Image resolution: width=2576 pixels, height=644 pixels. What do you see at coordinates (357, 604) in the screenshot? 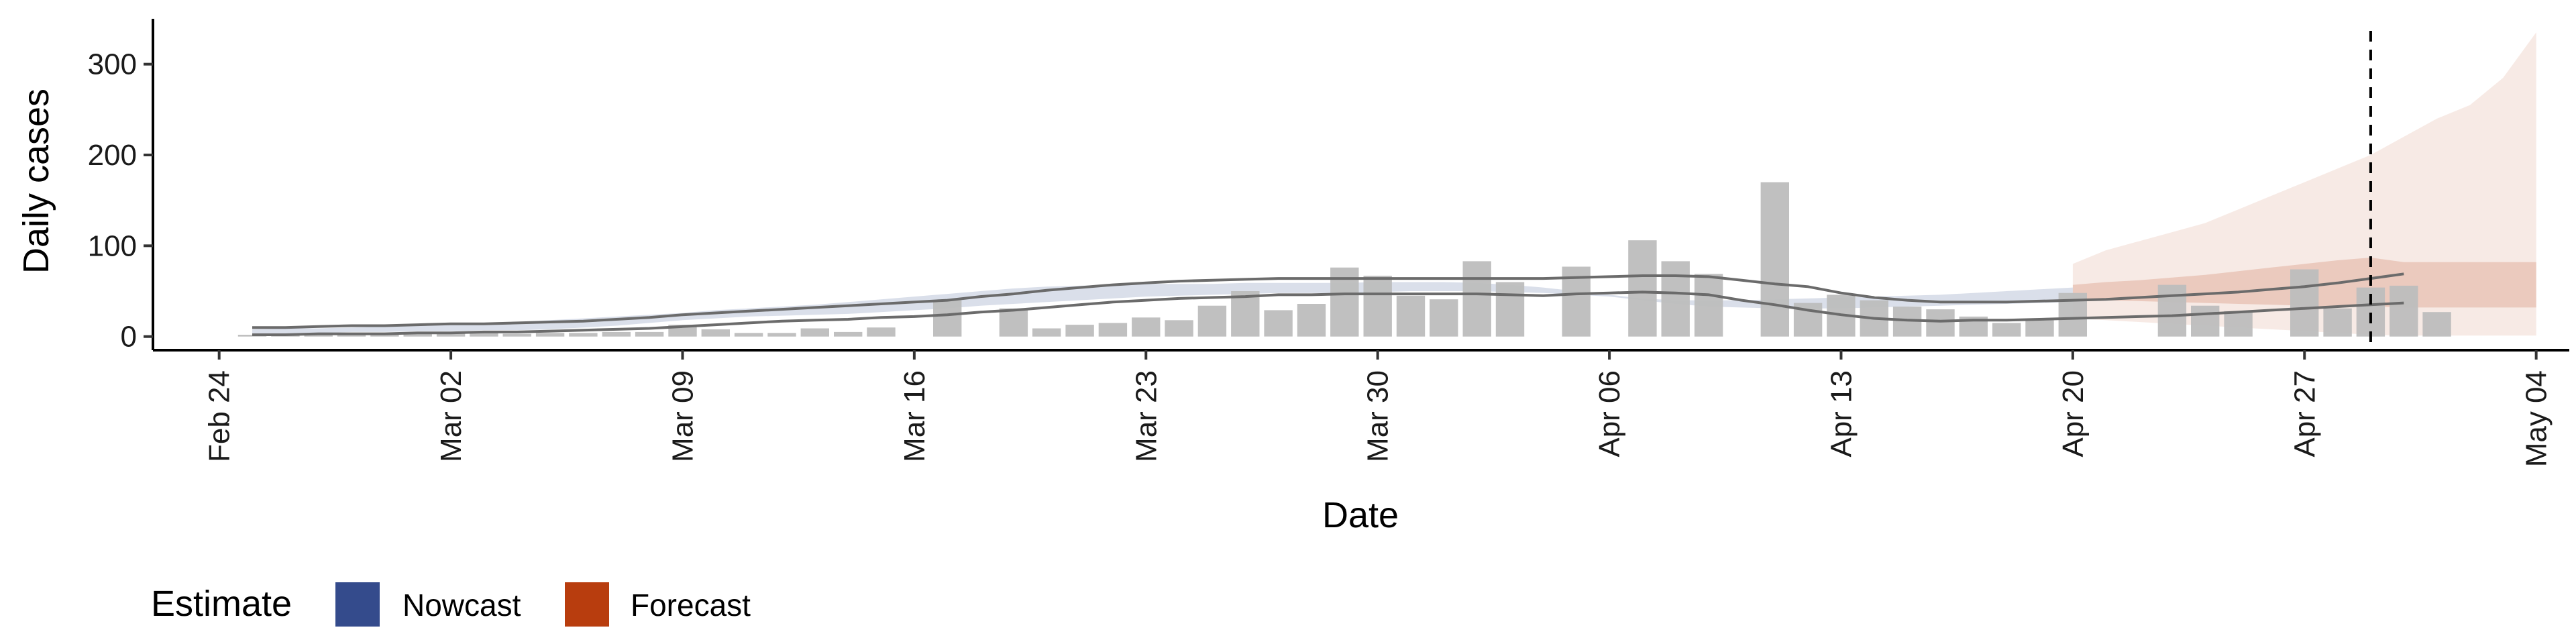
I see `legend-swatch-nowcast` at bounding box center [357, 604].